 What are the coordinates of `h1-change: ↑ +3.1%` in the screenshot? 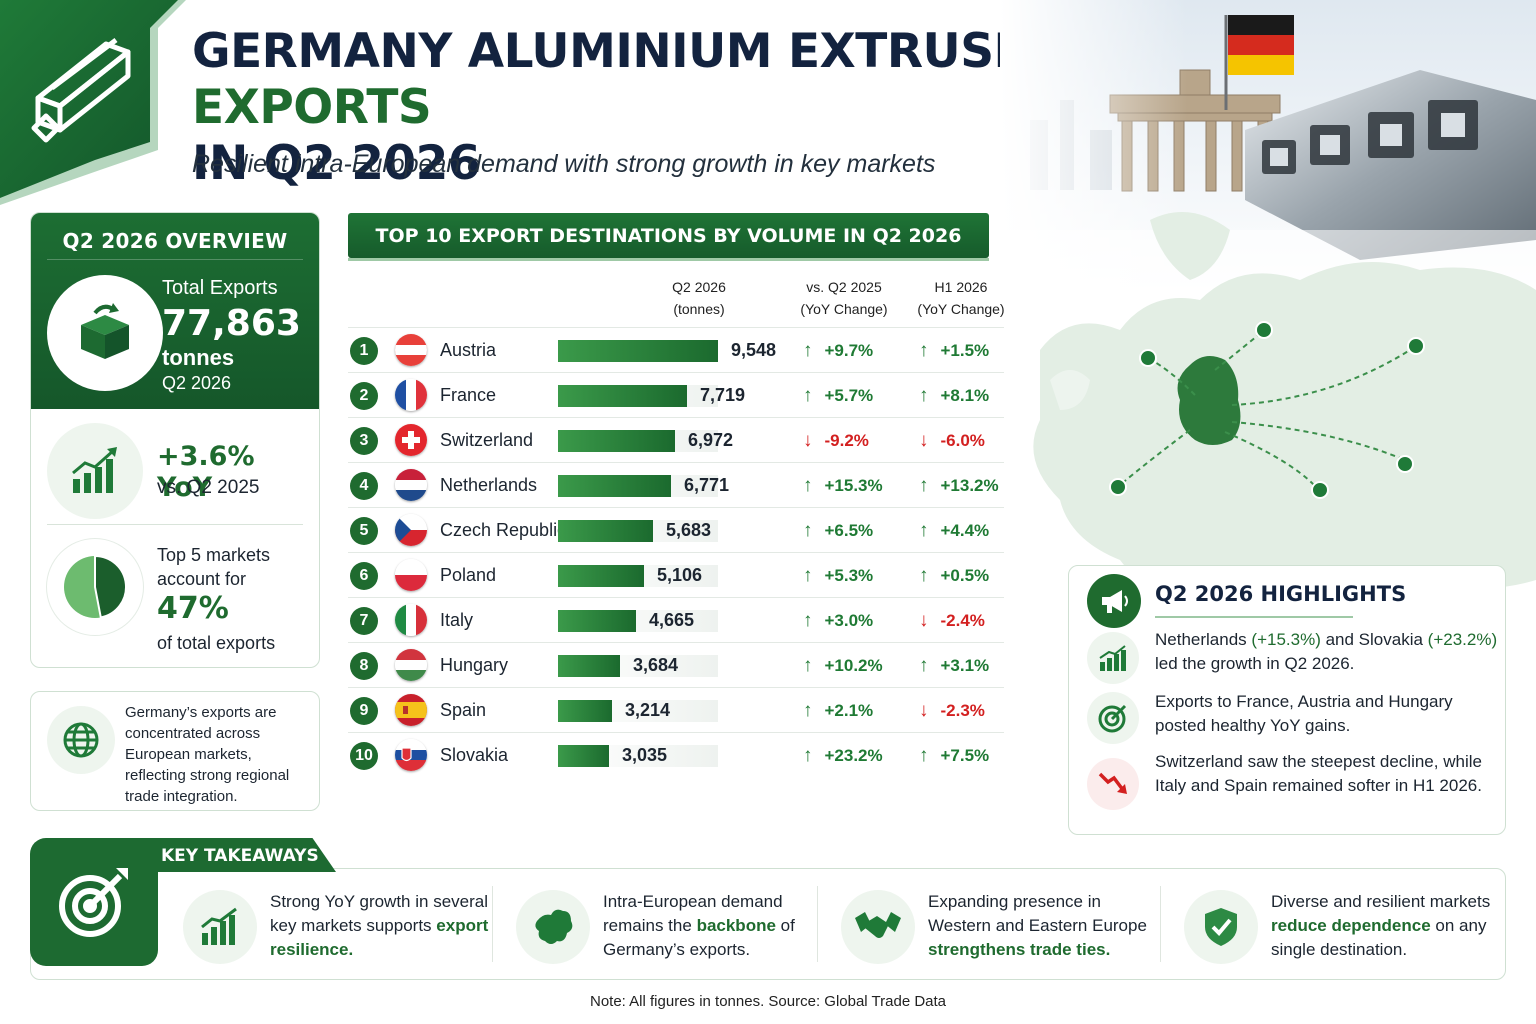 It's located at (954, 665).